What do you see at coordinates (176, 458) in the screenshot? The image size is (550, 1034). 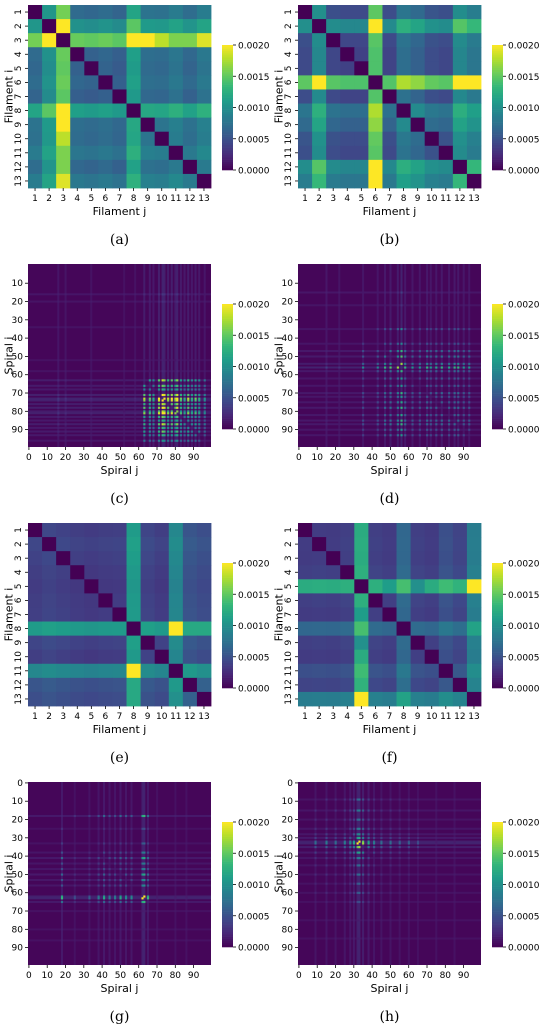 I see `x-tick-label: 80` at bounding box center [176, 458].